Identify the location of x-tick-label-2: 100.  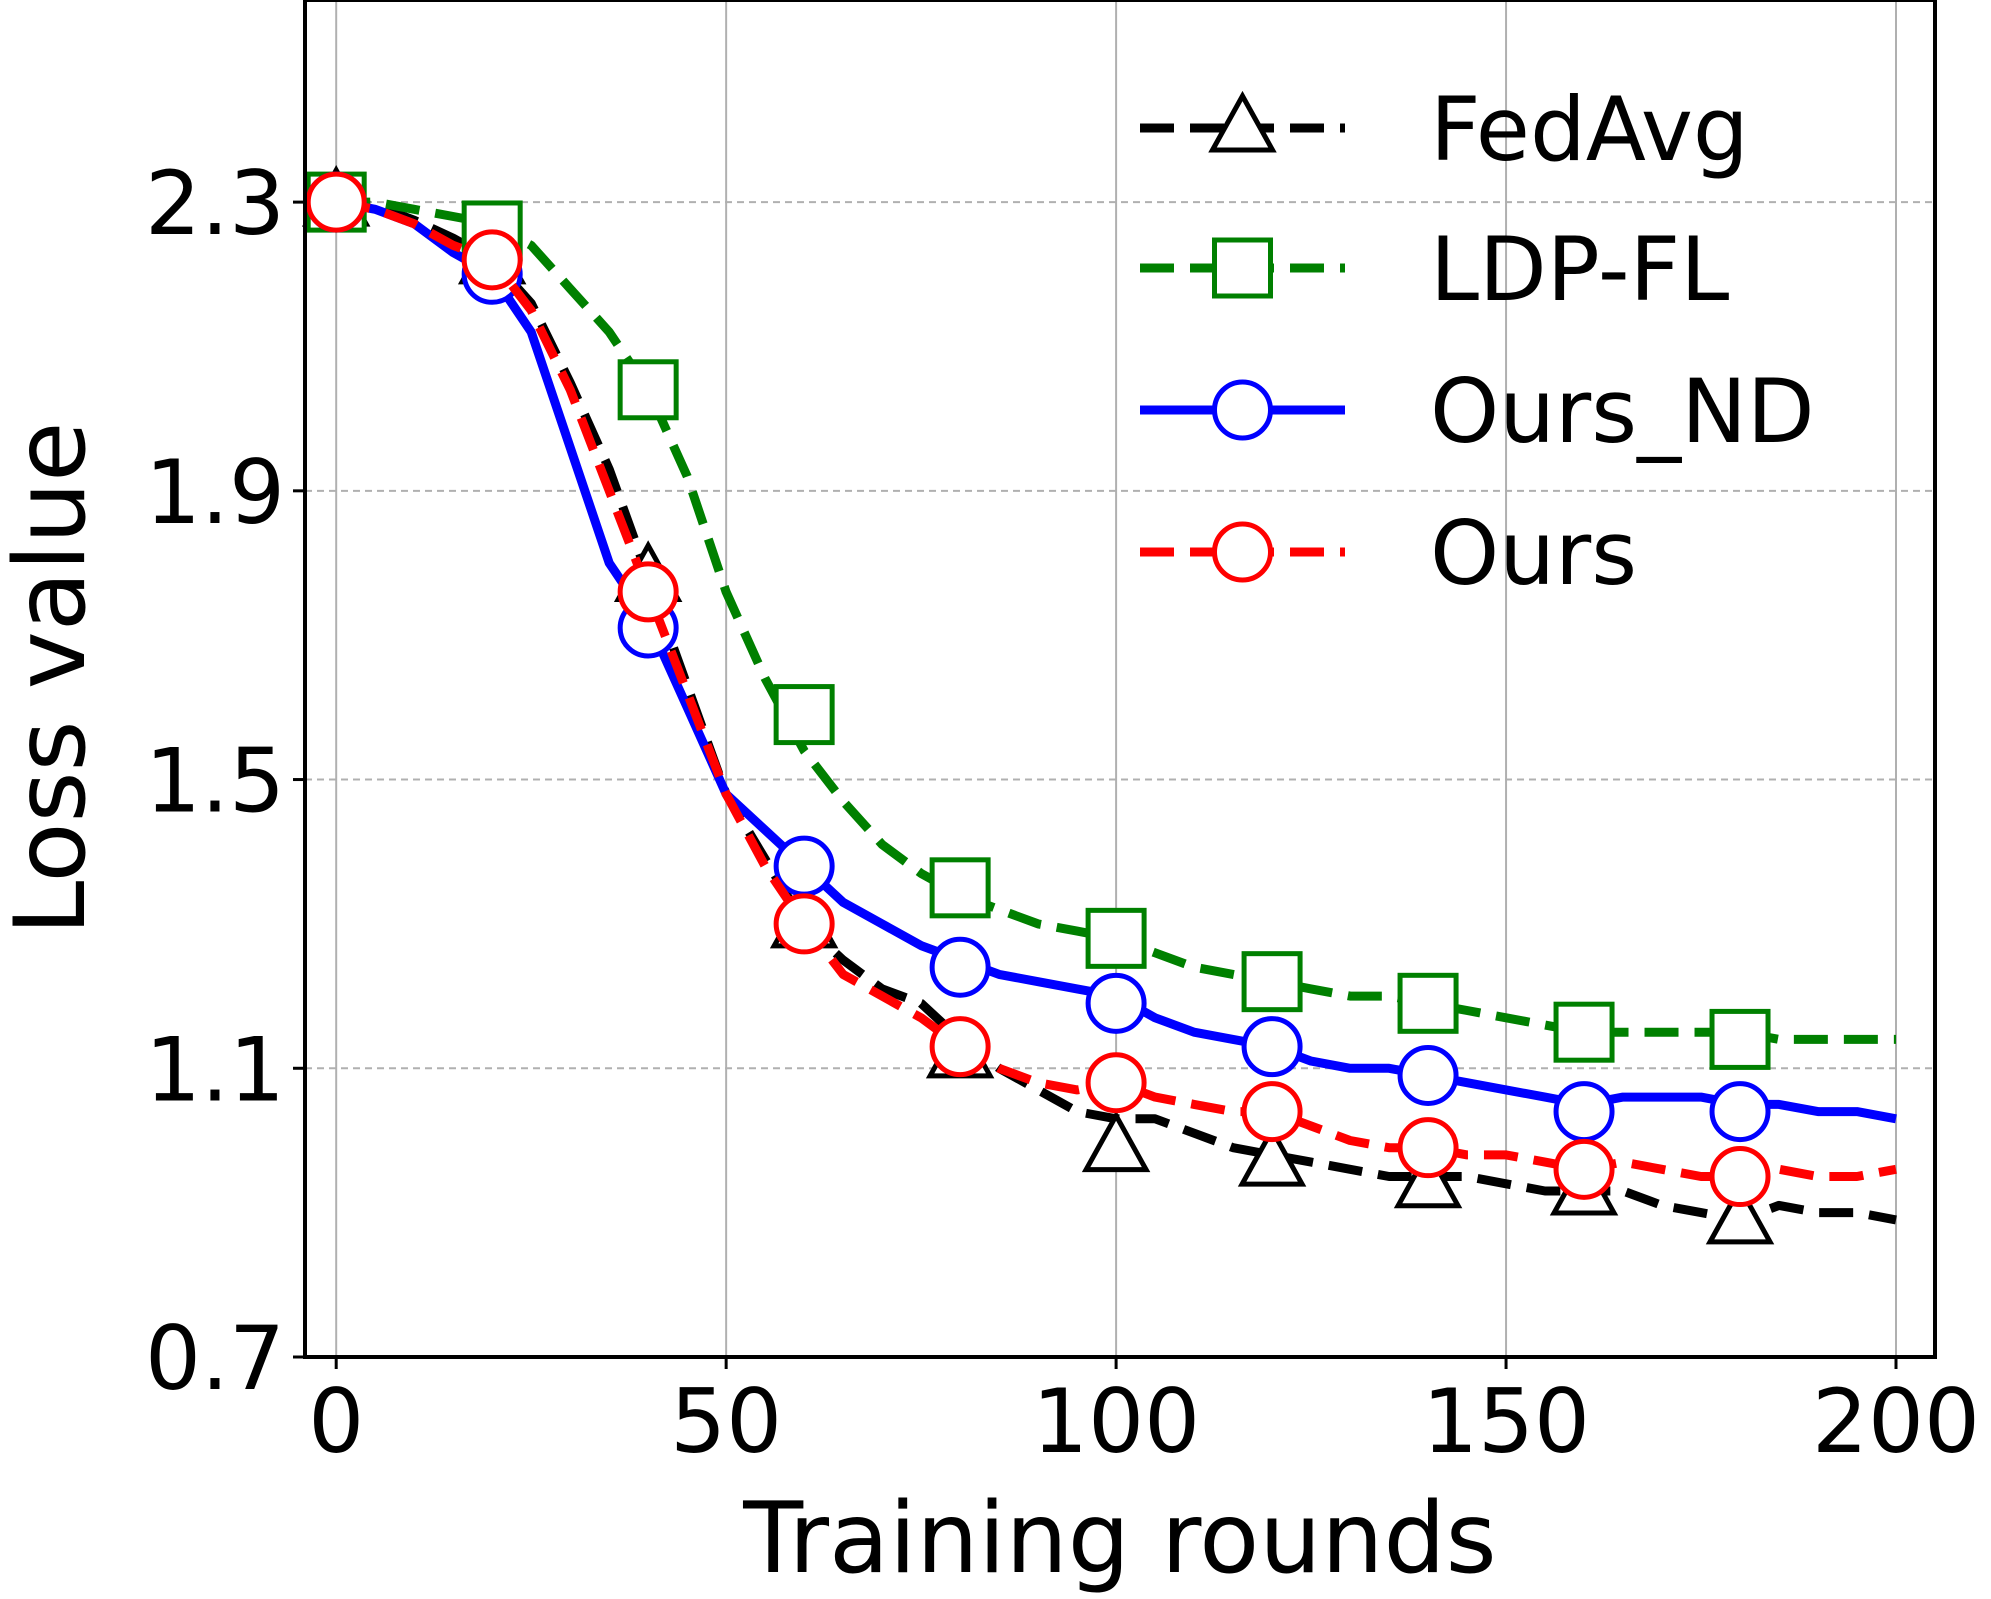
(1116, 1421).